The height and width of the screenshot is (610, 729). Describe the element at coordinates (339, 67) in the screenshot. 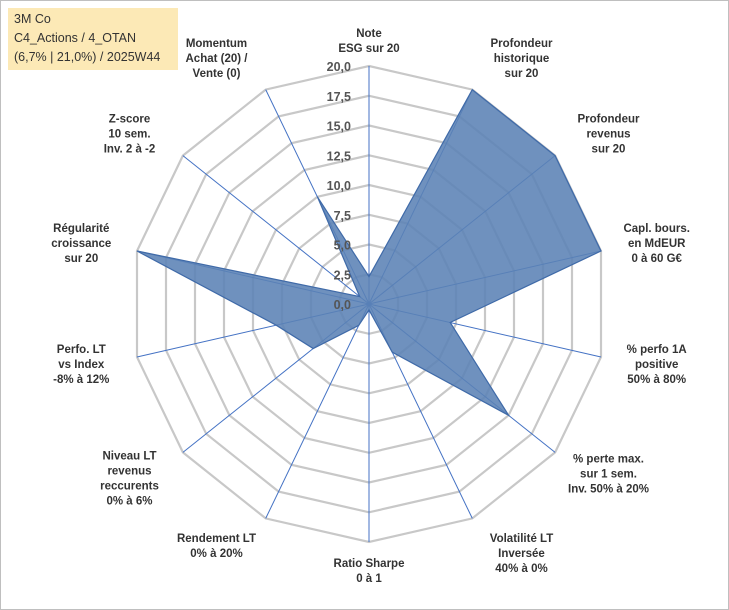

I see `tick-label: 20,0` at that location.